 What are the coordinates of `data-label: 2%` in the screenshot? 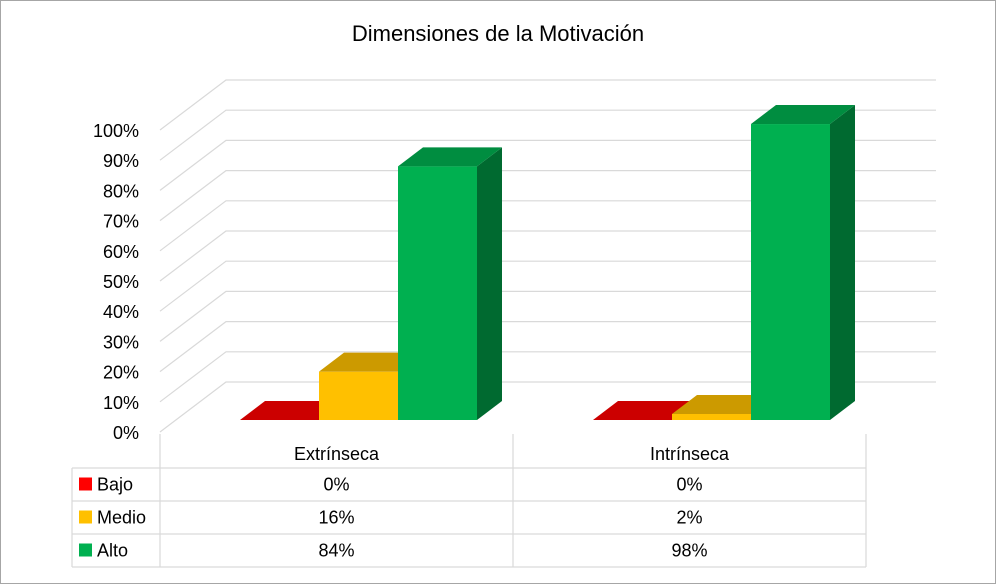 It's located at (689, 518).